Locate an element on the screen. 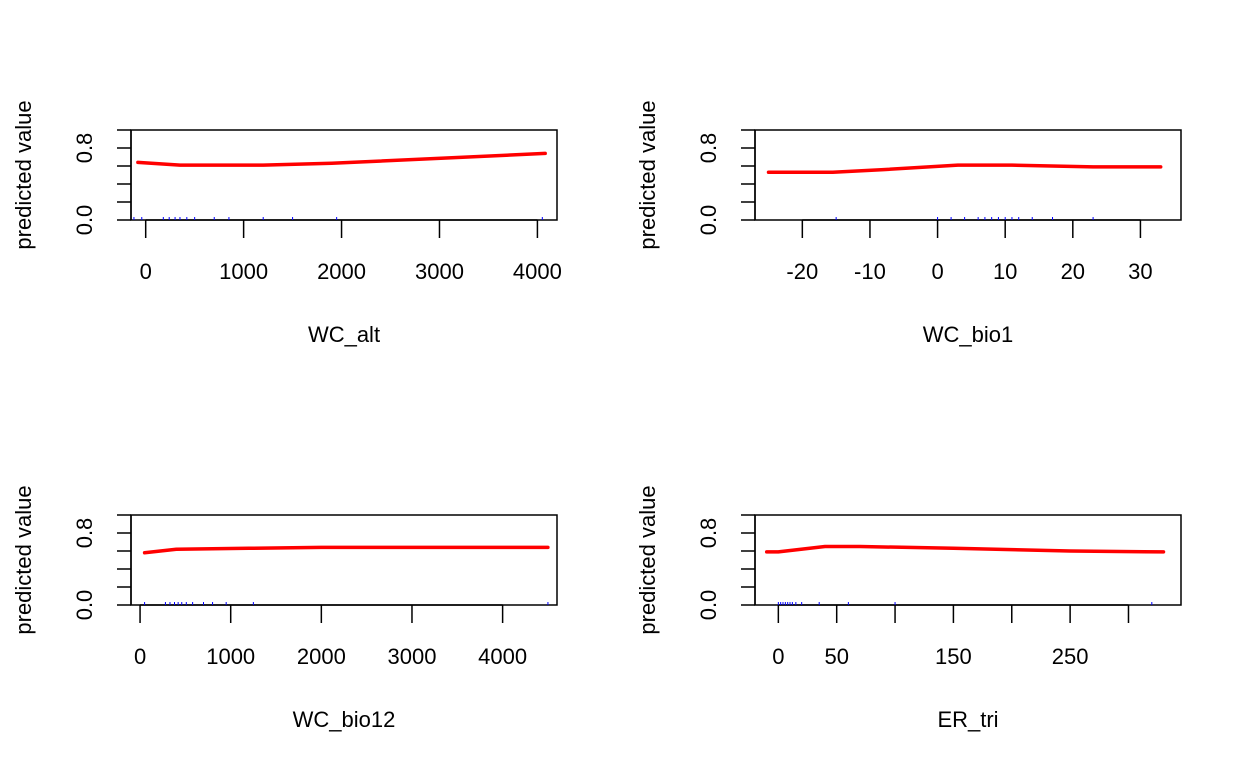 The height and width of the screenshot is (768, 1248). x-axis-title: ER_tri is located at coordinates (967, 719).